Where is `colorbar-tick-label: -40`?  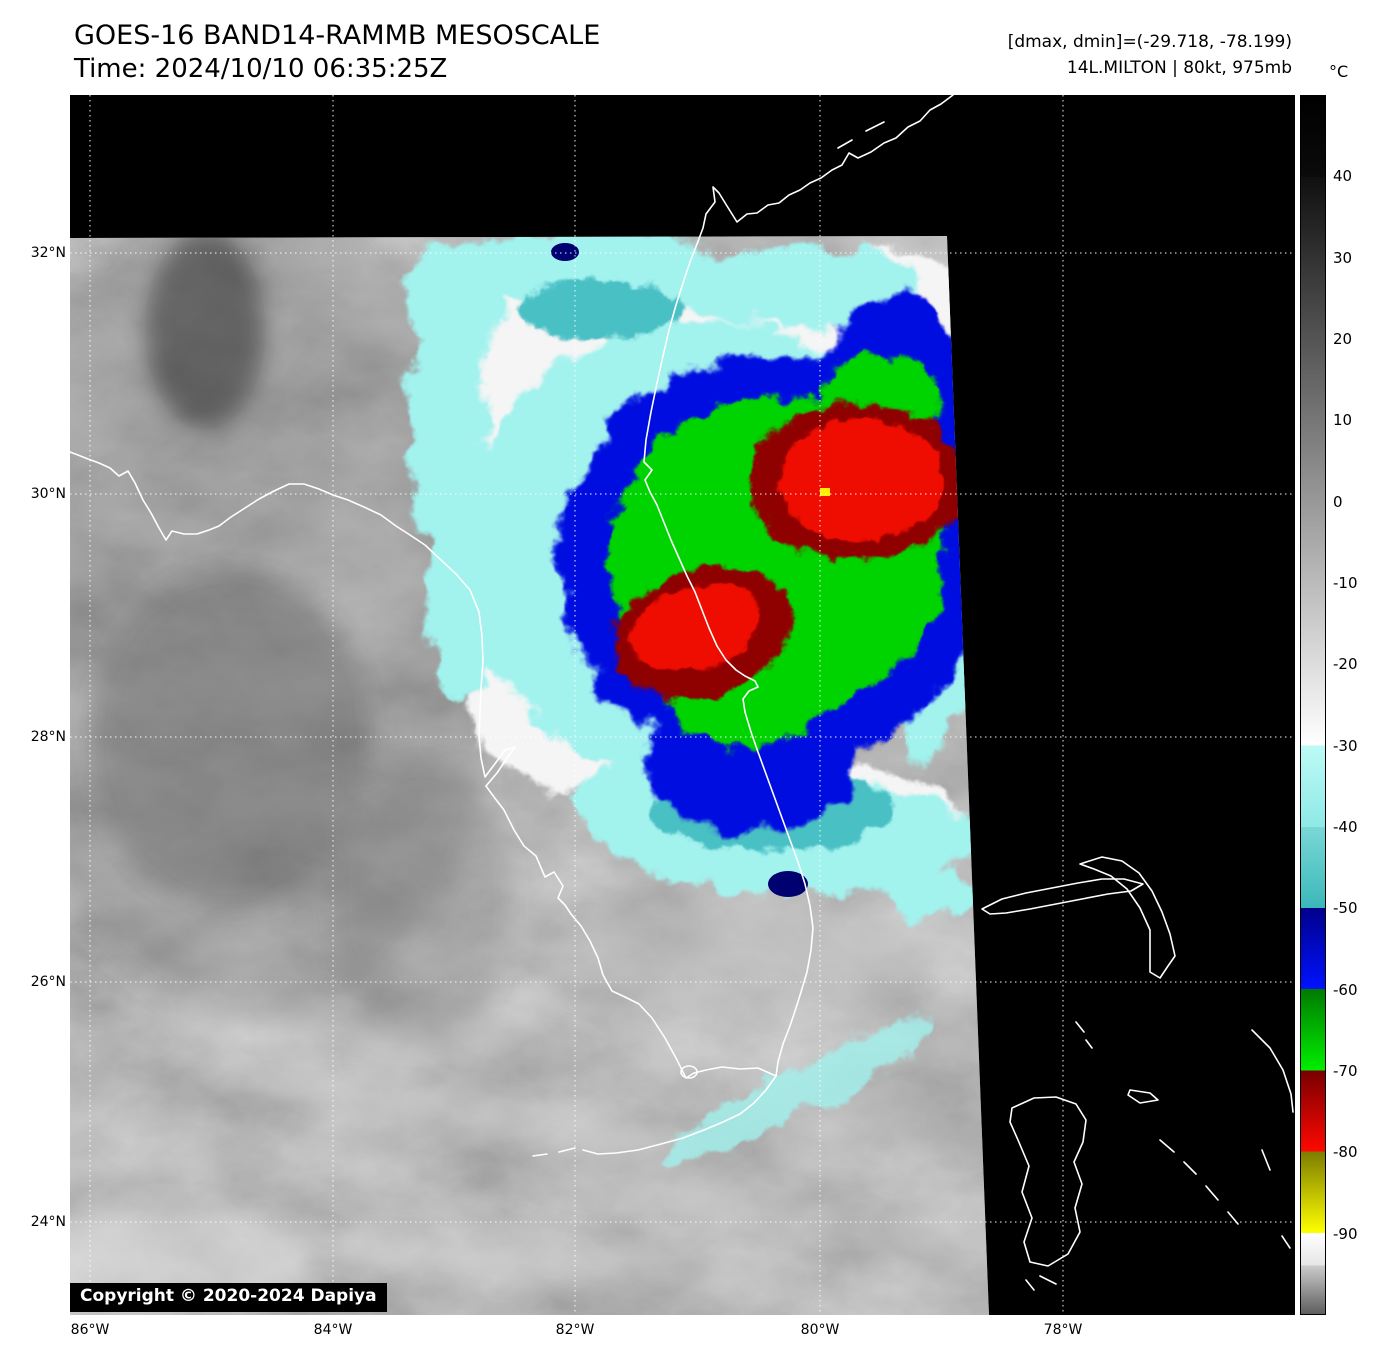
colorbar-tick-label: -40 is located at coordinates (1345, 827).